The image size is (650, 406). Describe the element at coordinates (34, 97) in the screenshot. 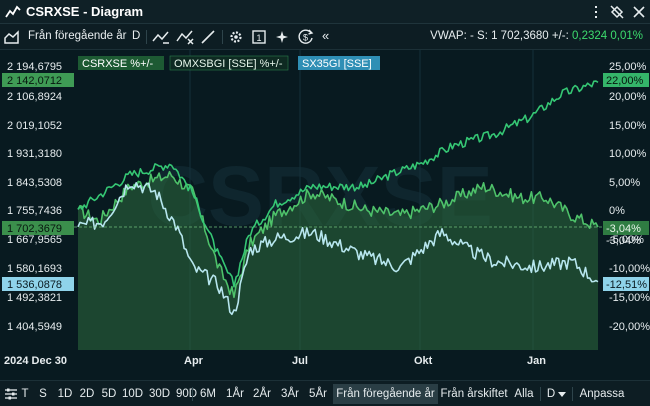

I see `left-axis-tick: 2 106,8924` at that location.